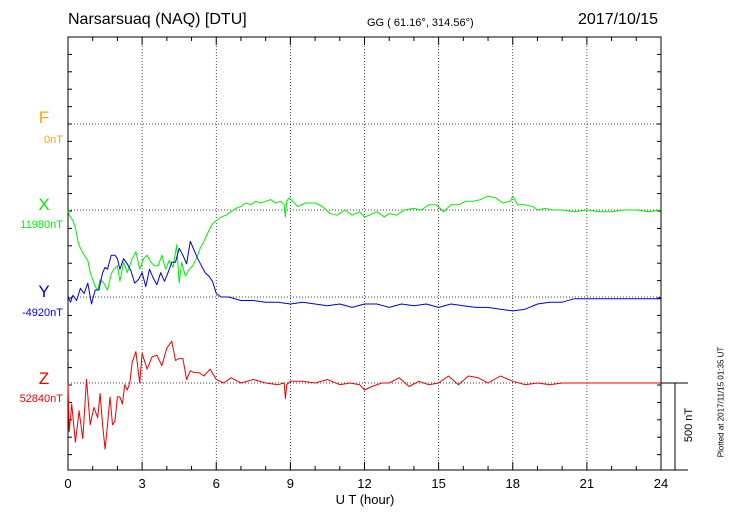 This screenshot has height=520, width=730. Describe the element at coordinates (44, 378) in the screenshot. I see `component-letter-z: Z` at that location.